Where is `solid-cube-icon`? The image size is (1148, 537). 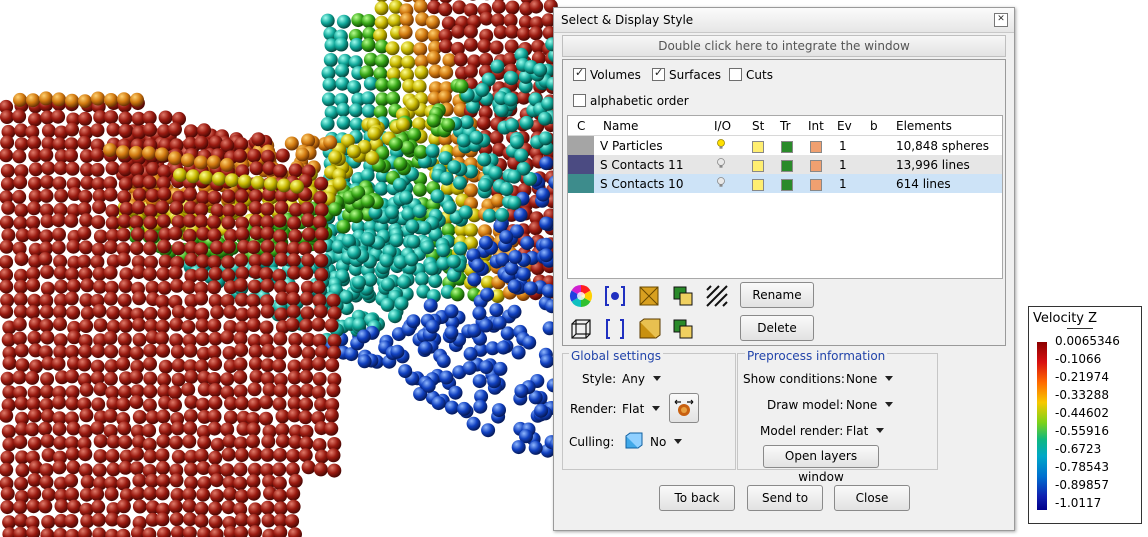
solid-cube-icon is located at coordinates (649, 329).